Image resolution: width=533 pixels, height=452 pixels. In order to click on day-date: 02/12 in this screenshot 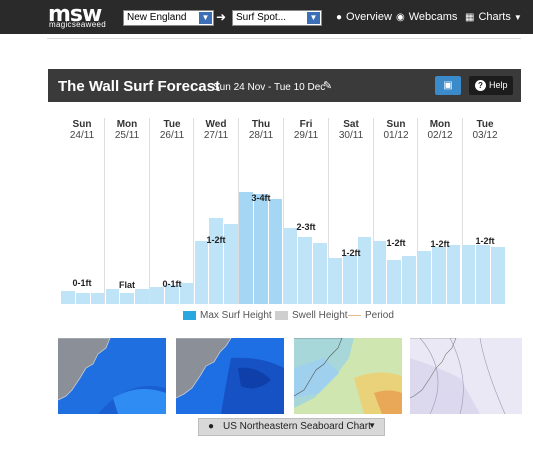, I will do `click(440, 135)`.